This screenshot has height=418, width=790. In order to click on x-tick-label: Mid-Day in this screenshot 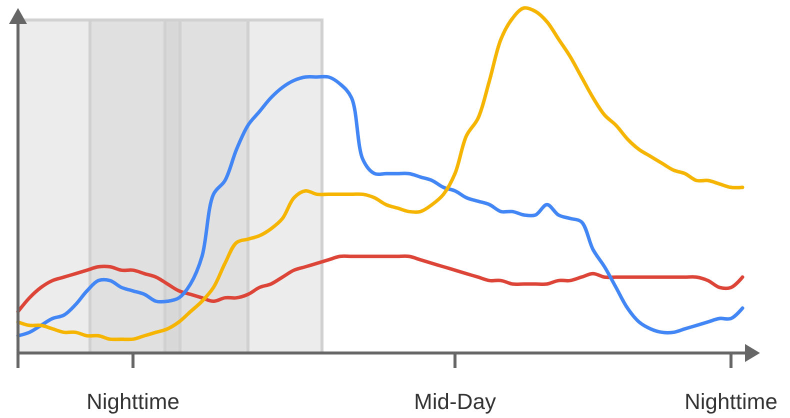, I will do `click(455, 401)`.